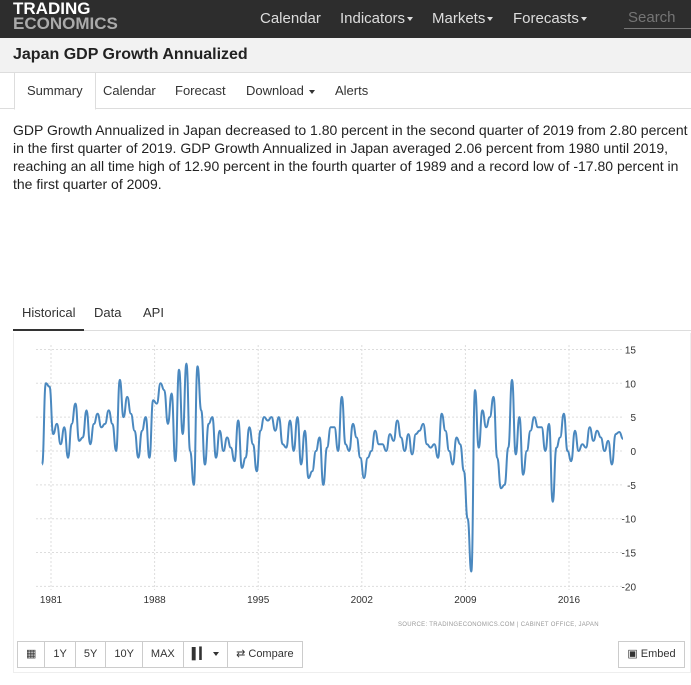 This screenshot has width=691, height=685. I want to click on logo: TRADING ECONOMICS, so click(65, 16).